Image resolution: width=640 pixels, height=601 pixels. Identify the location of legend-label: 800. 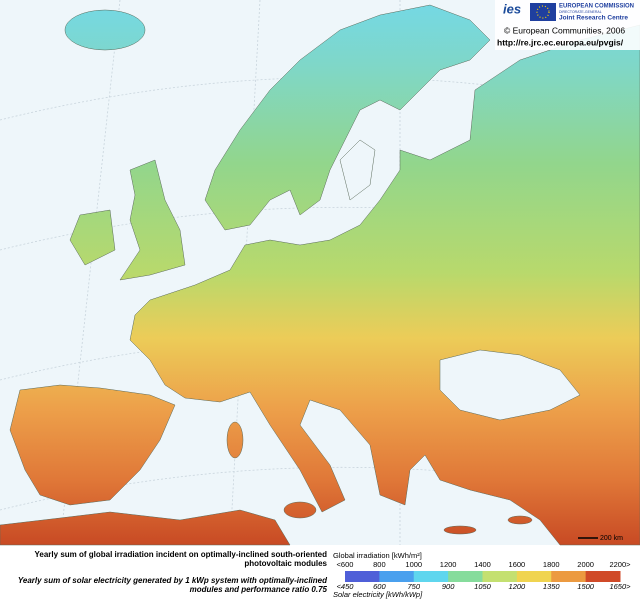
(379, 564).